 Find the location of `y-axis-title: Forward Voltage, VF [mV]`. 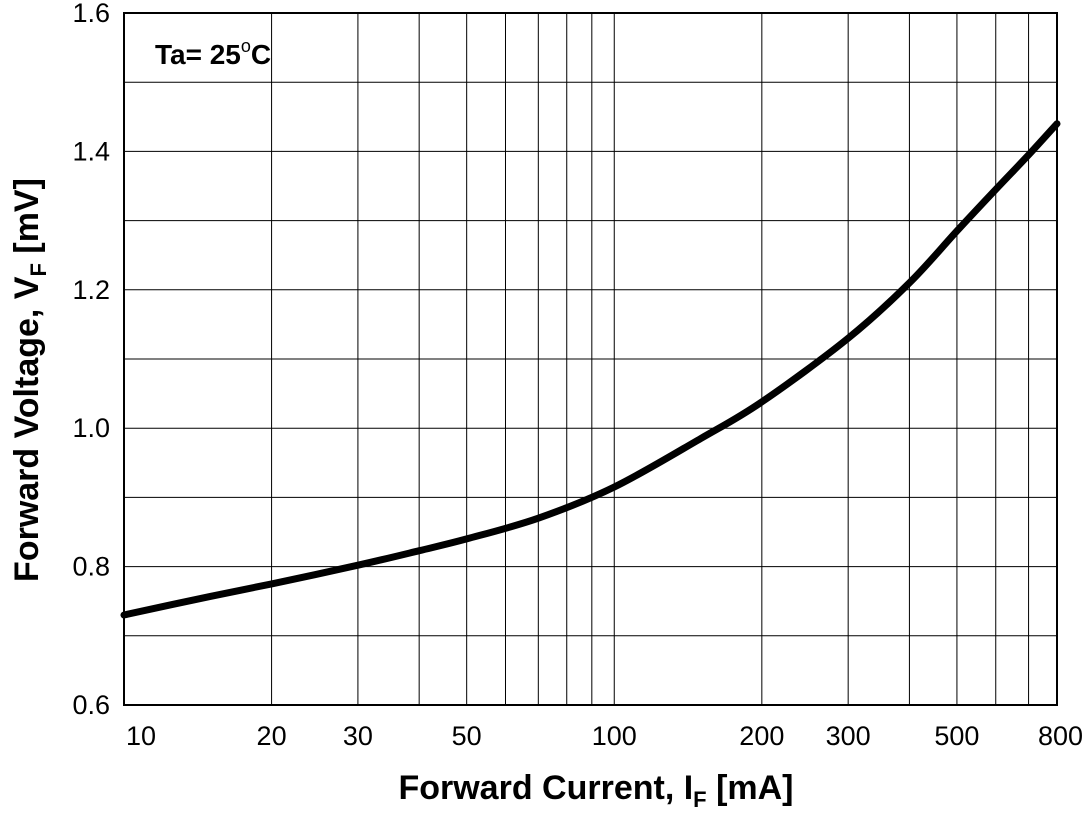

y-axis-title: Forward Voltage, VF [mV] is located at coordinates (29, 380).